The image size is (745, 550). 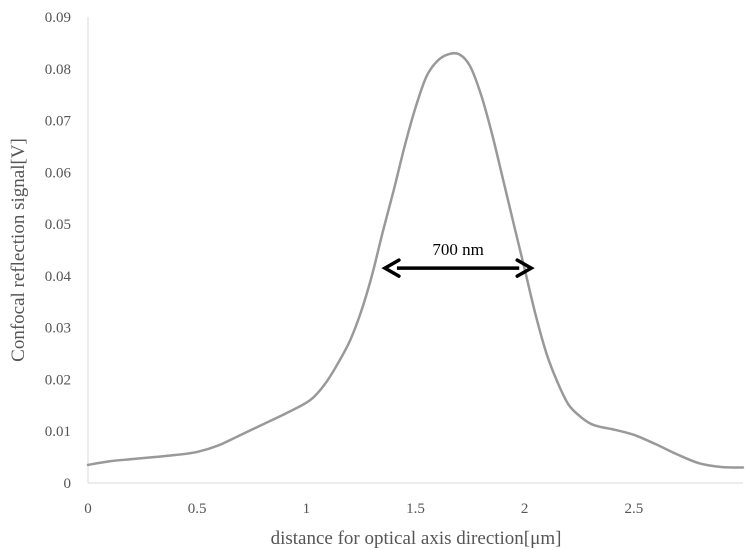 What do you see at coordinates (58, 380) in the screenshot?
I see `y-tick-label: 0.02` at bounding box center [58, 380].